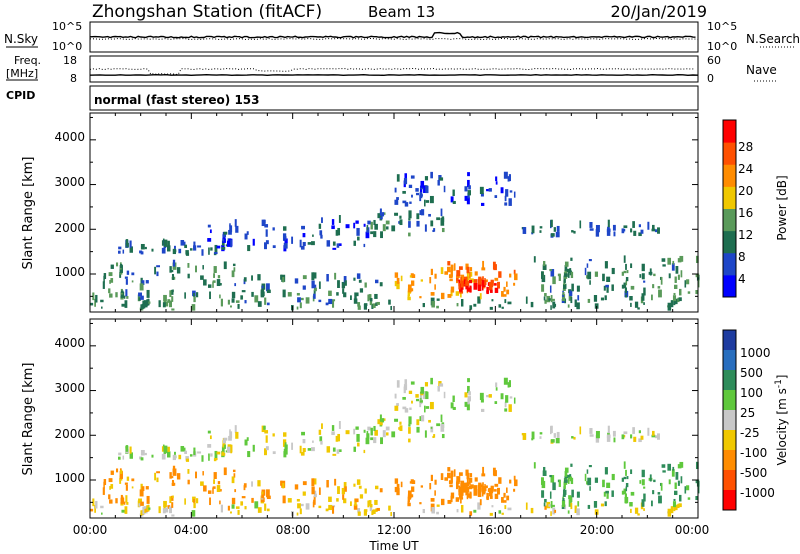 Image resolution: width=800 pixels, height=554 pixels. I want to click on nave-series-line, so click(392, 71).